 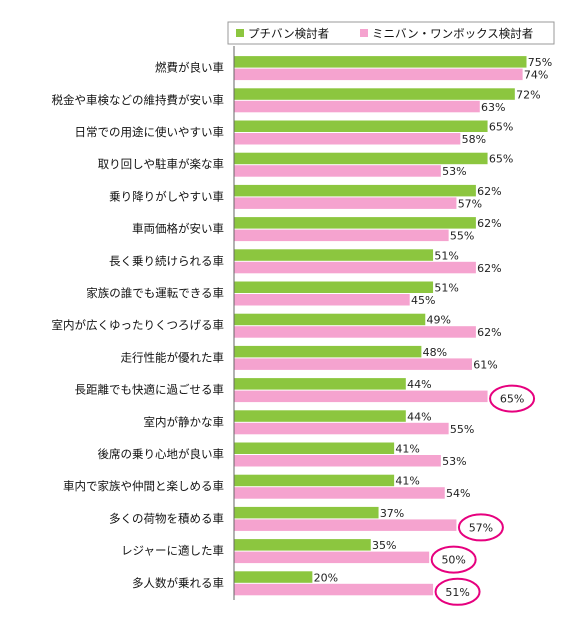 I want to click on value-label: 35%, so click(x=384, y=545).